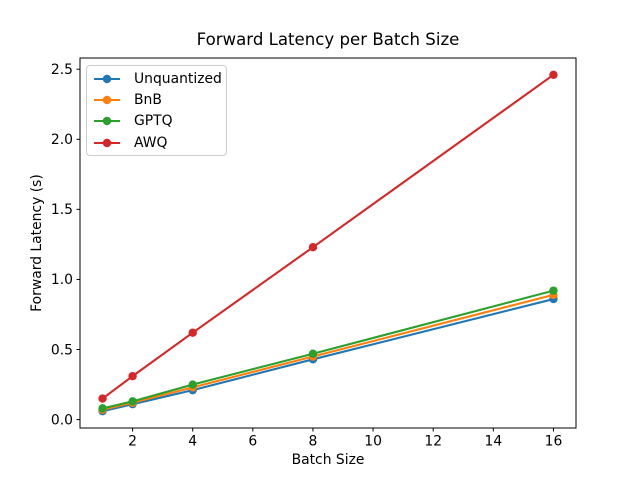 The width and height of the screenshot is (640, 480). What do you see at coordinates (151, 142) in the screenshot?
I see `legend-label: AWQ` at bounding box center [151, 142].